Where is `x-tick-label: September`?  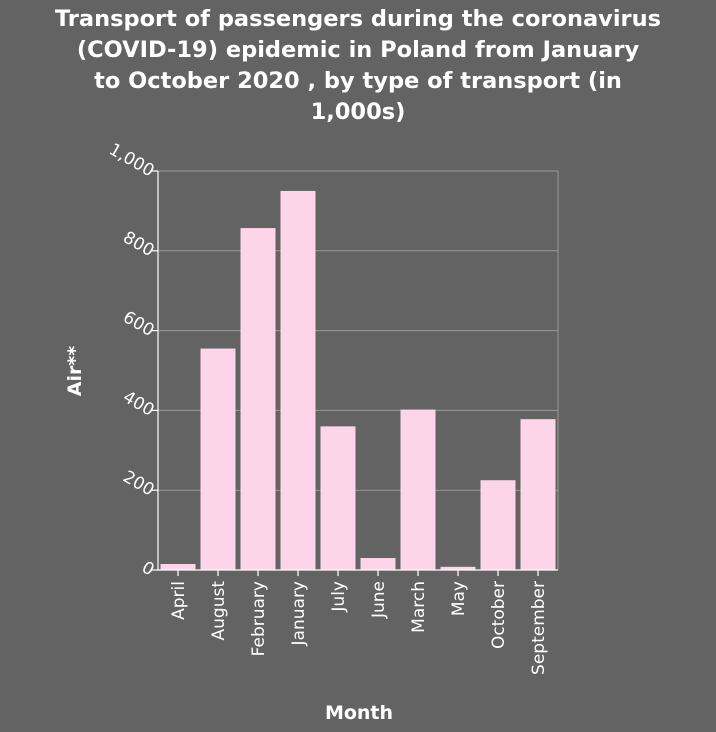
x-tick-label: September is located at coordinates (539, 628).